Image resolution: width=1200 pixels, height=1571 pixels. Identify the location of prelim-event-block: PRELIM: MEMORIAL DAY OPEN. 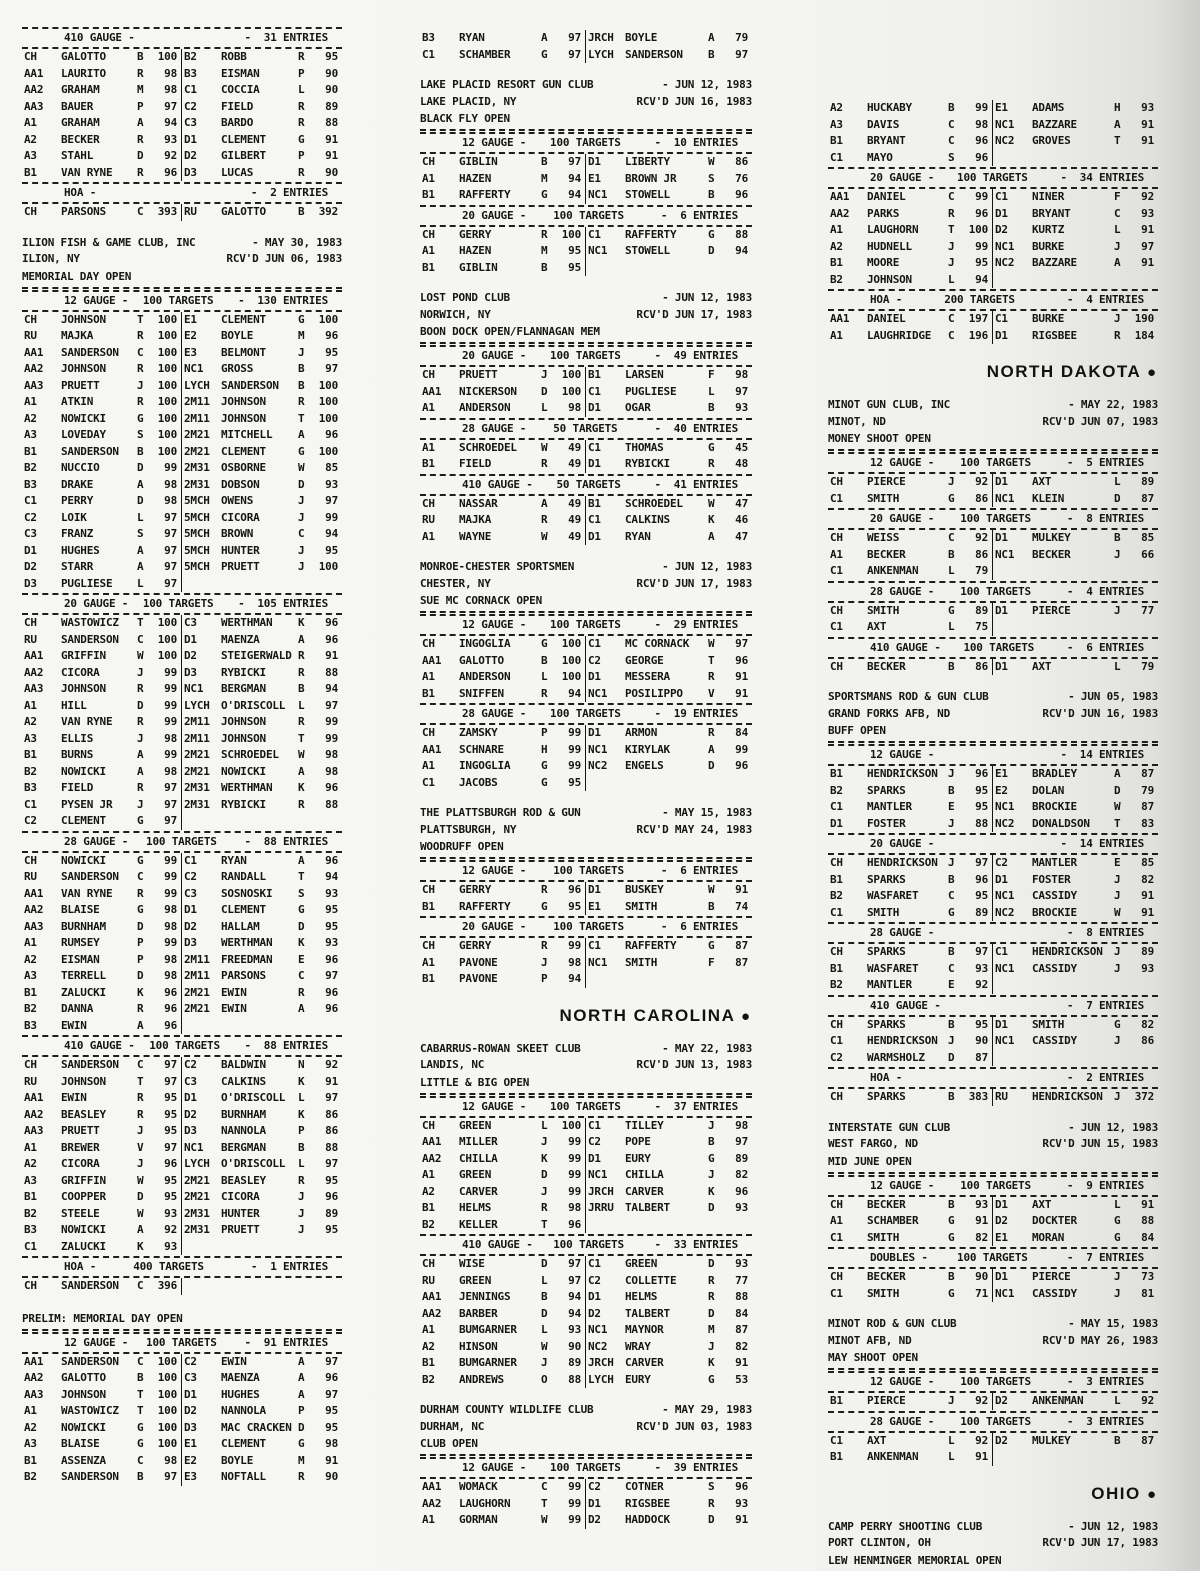
(182, 1321).